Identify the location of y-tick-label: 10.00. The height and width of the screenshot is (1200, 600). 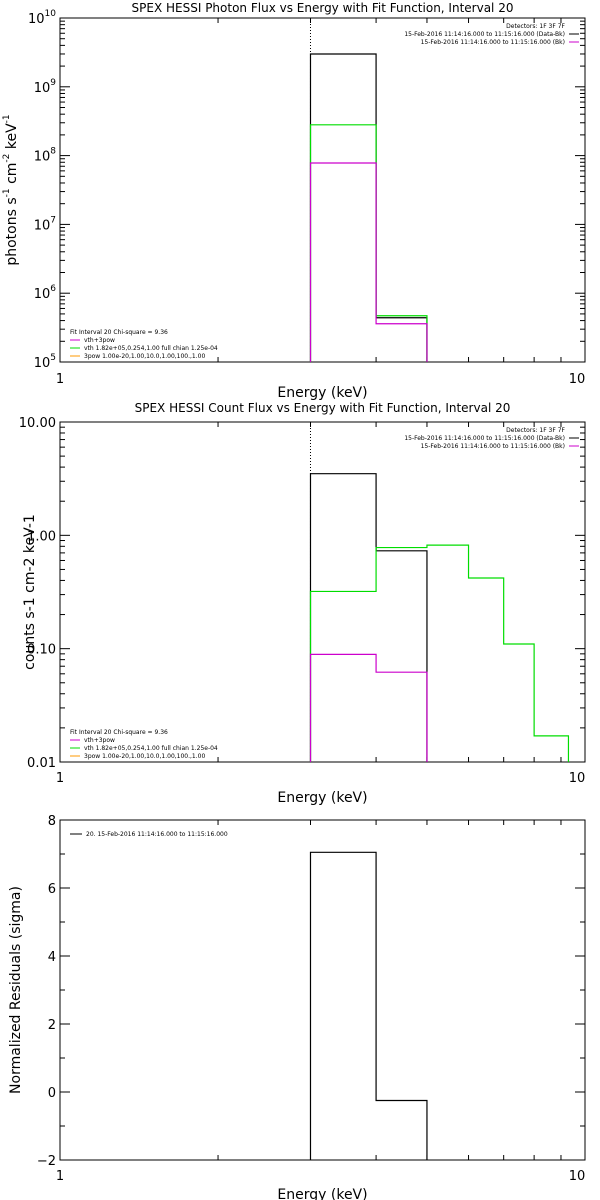
(37, 423).